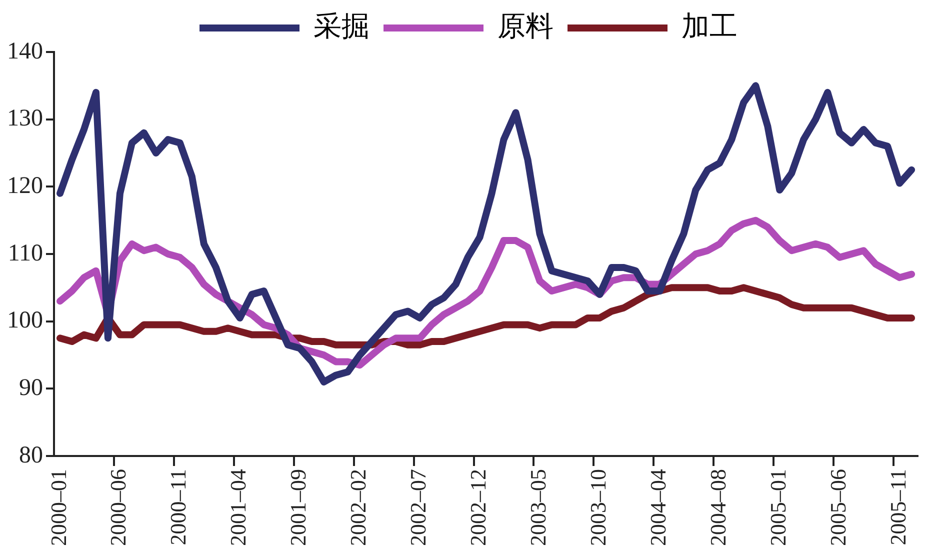  Describe the element at coordinates (478, 507) in the screenshot. I see `x-tick-label: 2002–12` at that location.